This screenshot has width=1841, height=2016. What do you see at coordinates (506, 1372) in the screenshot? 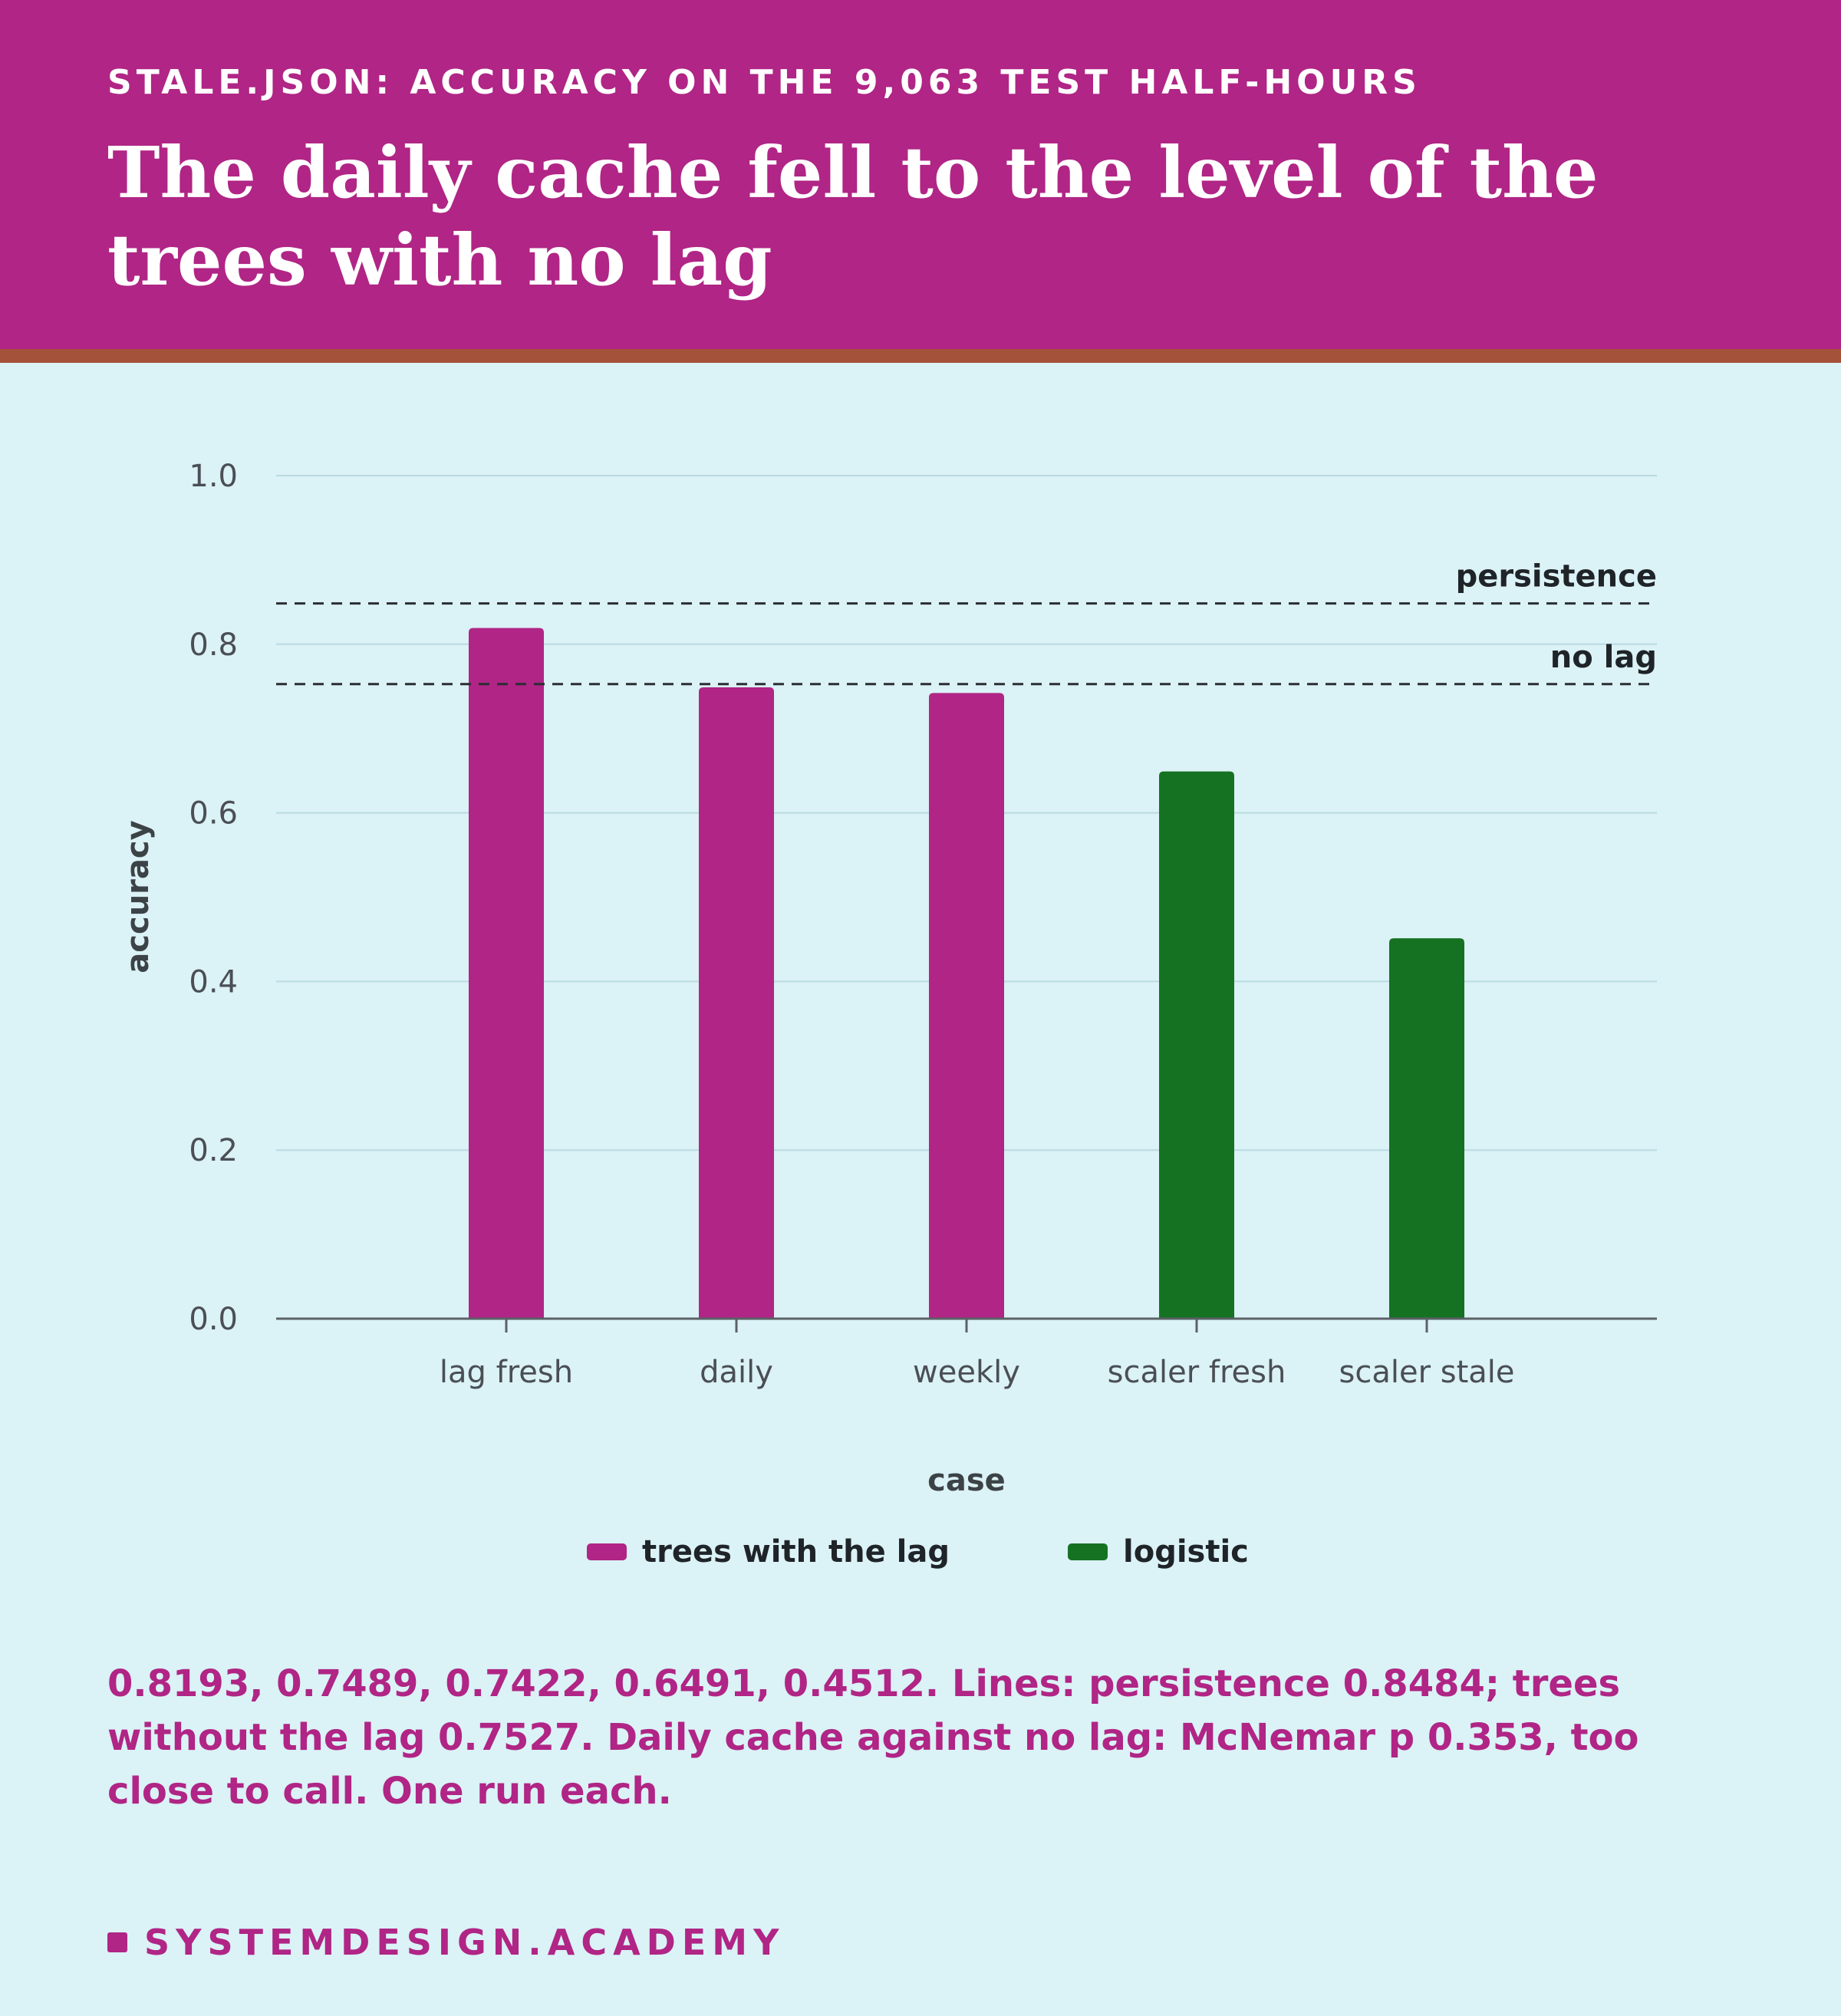
I see `x-tick-label: lag fresh` at bounding box center [506, 1372].